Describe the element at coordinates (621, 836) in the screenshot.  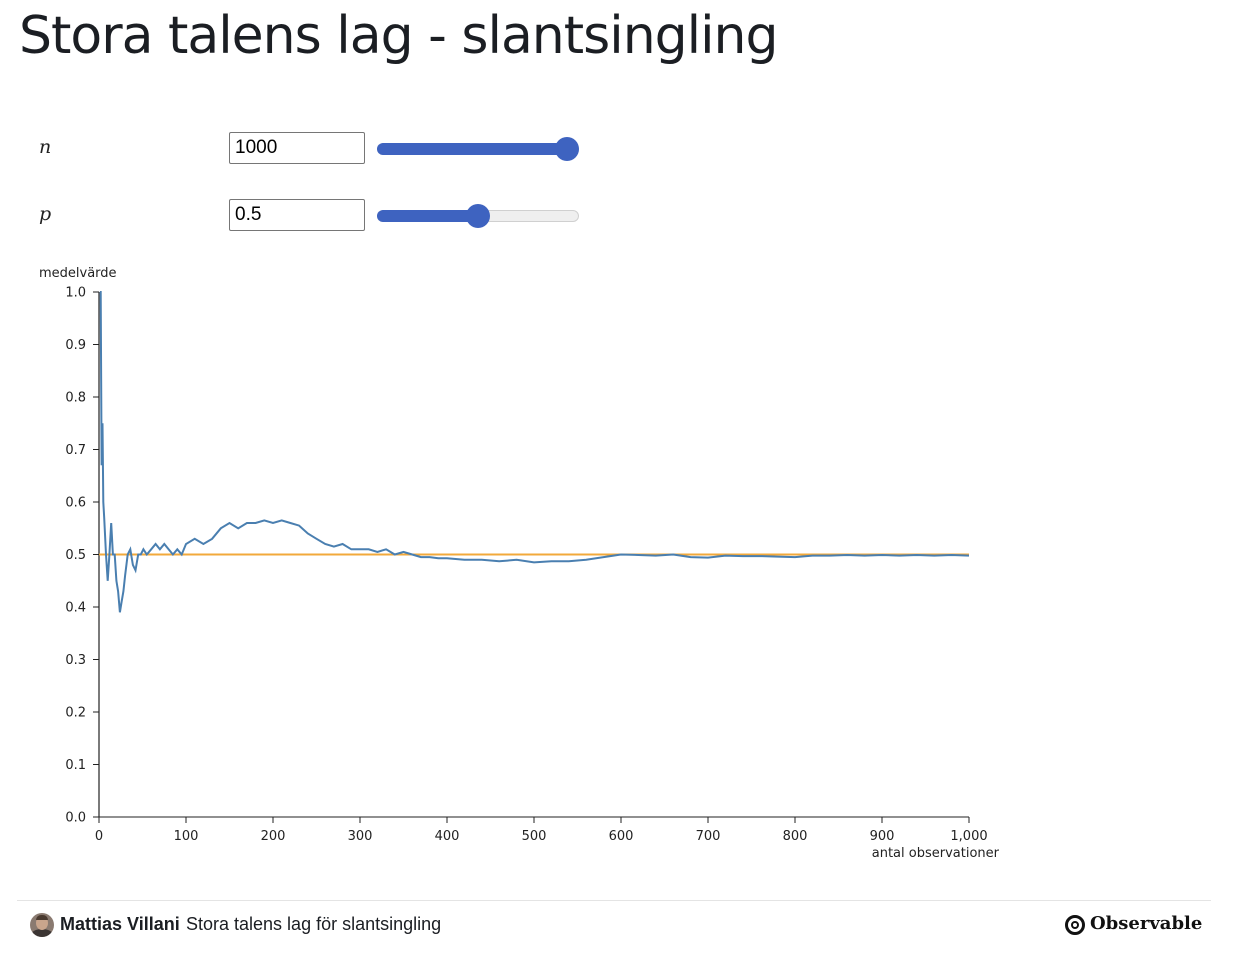
I see `x-tick-label: 600` at that location.